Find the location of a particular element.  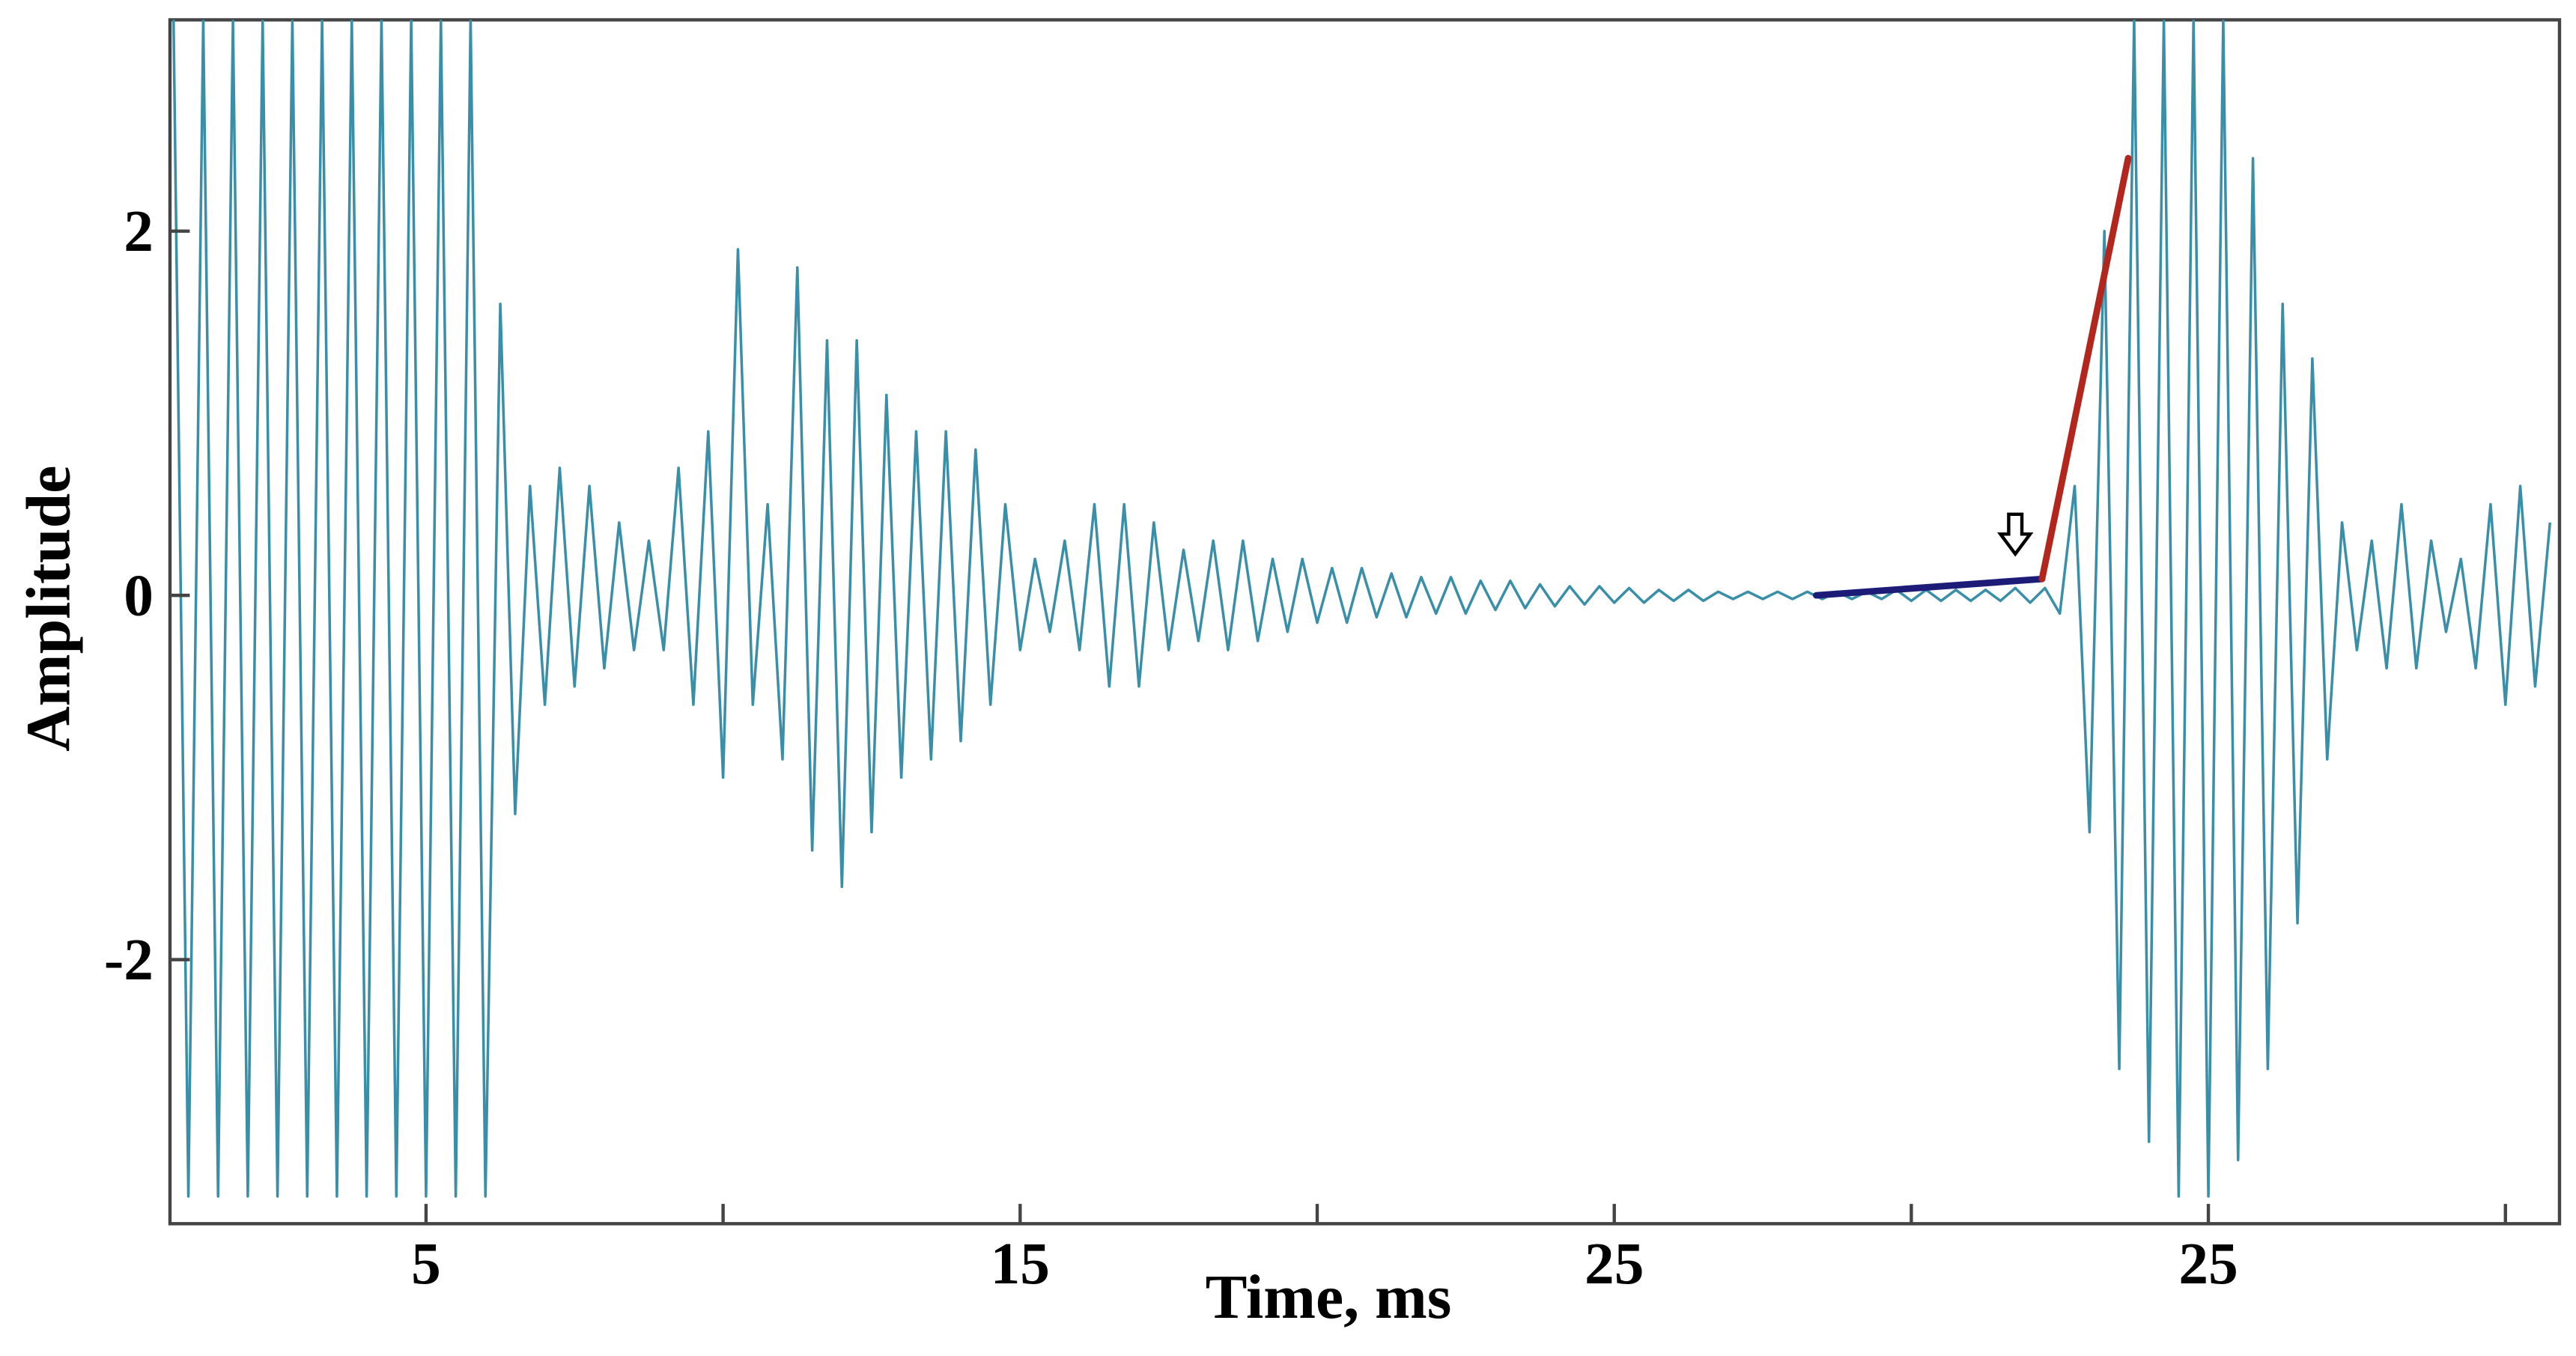

x-tick-label: 5 is located at coordinates (426, 1264).